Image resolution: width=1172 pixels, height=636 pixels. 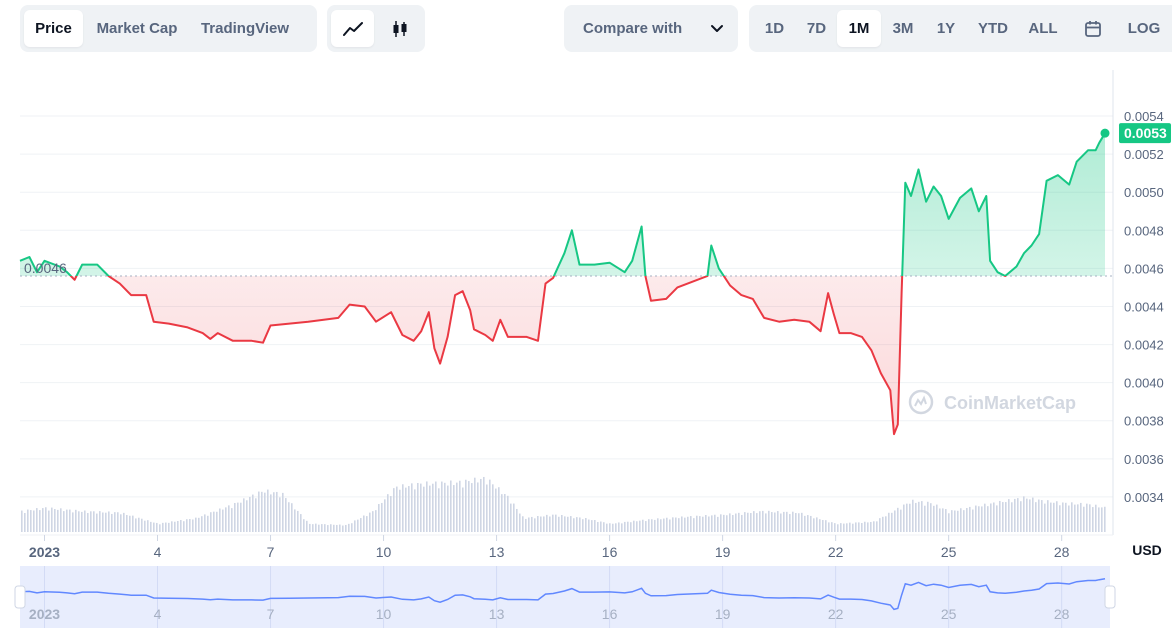 I want to click on range-all: ALL, so click(x=1043, y=28).